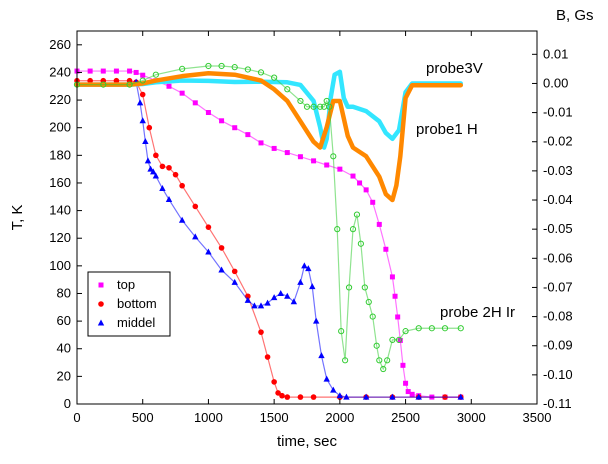  What do you see at coordinates (143, 417) in the screenshot?
I see `x-tick-label: 500` at bounding box center [143, 417].